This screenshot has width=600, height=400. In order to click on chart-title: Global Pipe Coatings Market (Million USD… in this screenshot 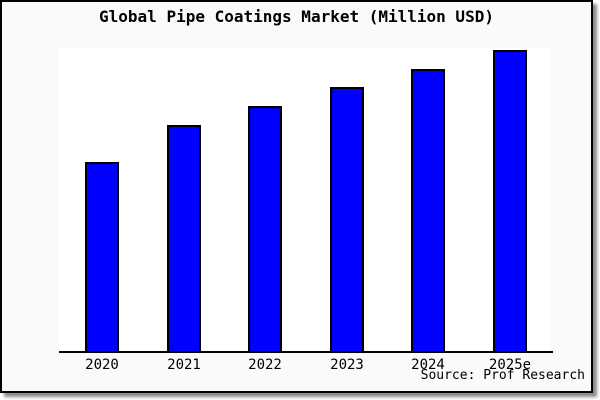, I will do `click(296, 16)`.